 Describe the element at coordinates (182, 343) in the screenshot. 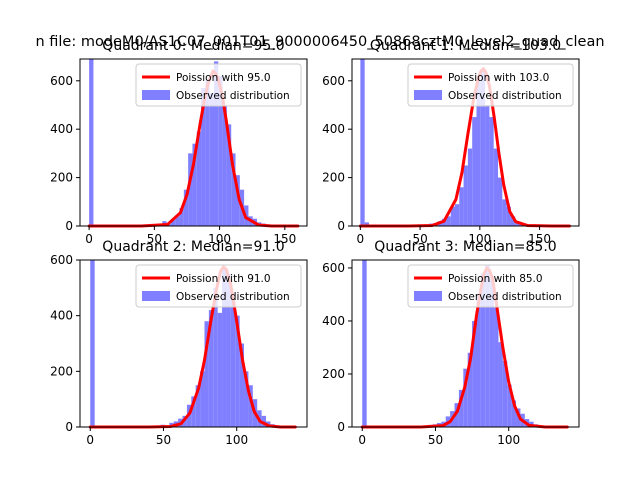

I see `histogram-bars` at that location.